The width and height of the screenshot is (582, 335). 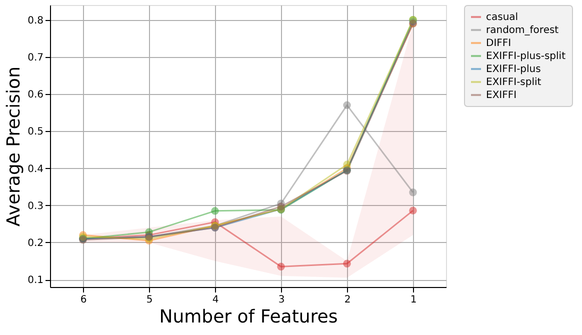 What do you see at coordinates (36, 95) in the screenshot?
I see `y-tick-label: 0.6` at bounding box center [36, 95].